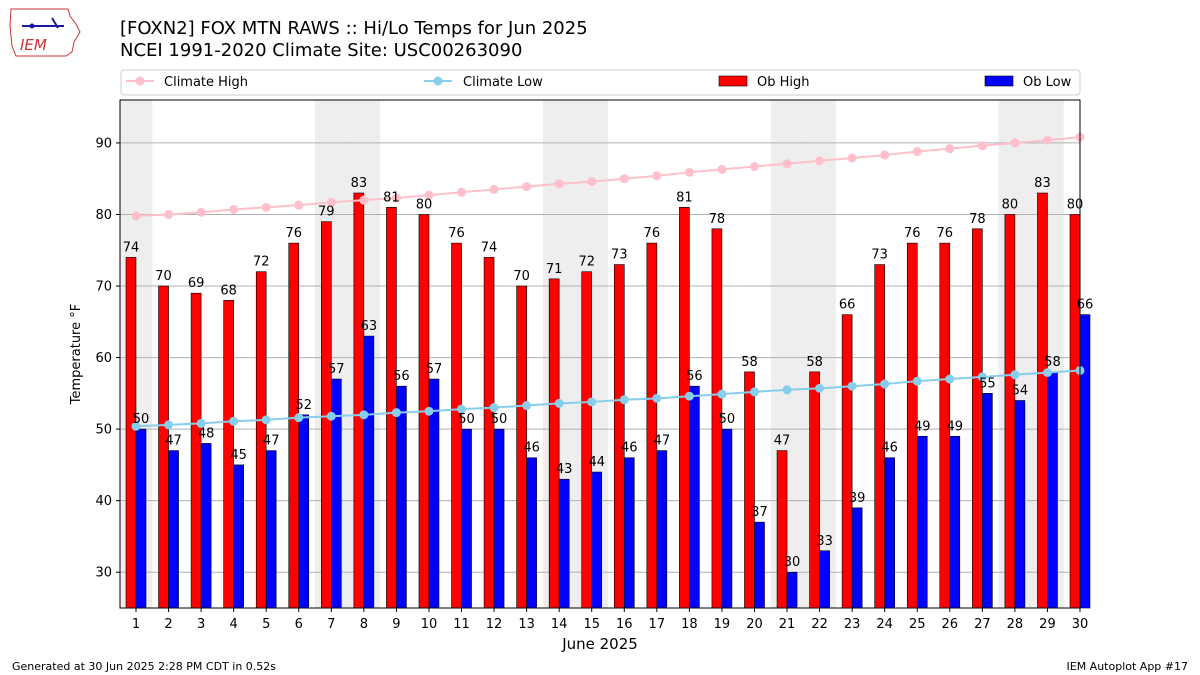  What do you see at coordinates (494, 624) in the screenshot?
I see `x-tick-label: 12` at bounding box center [494, 624].